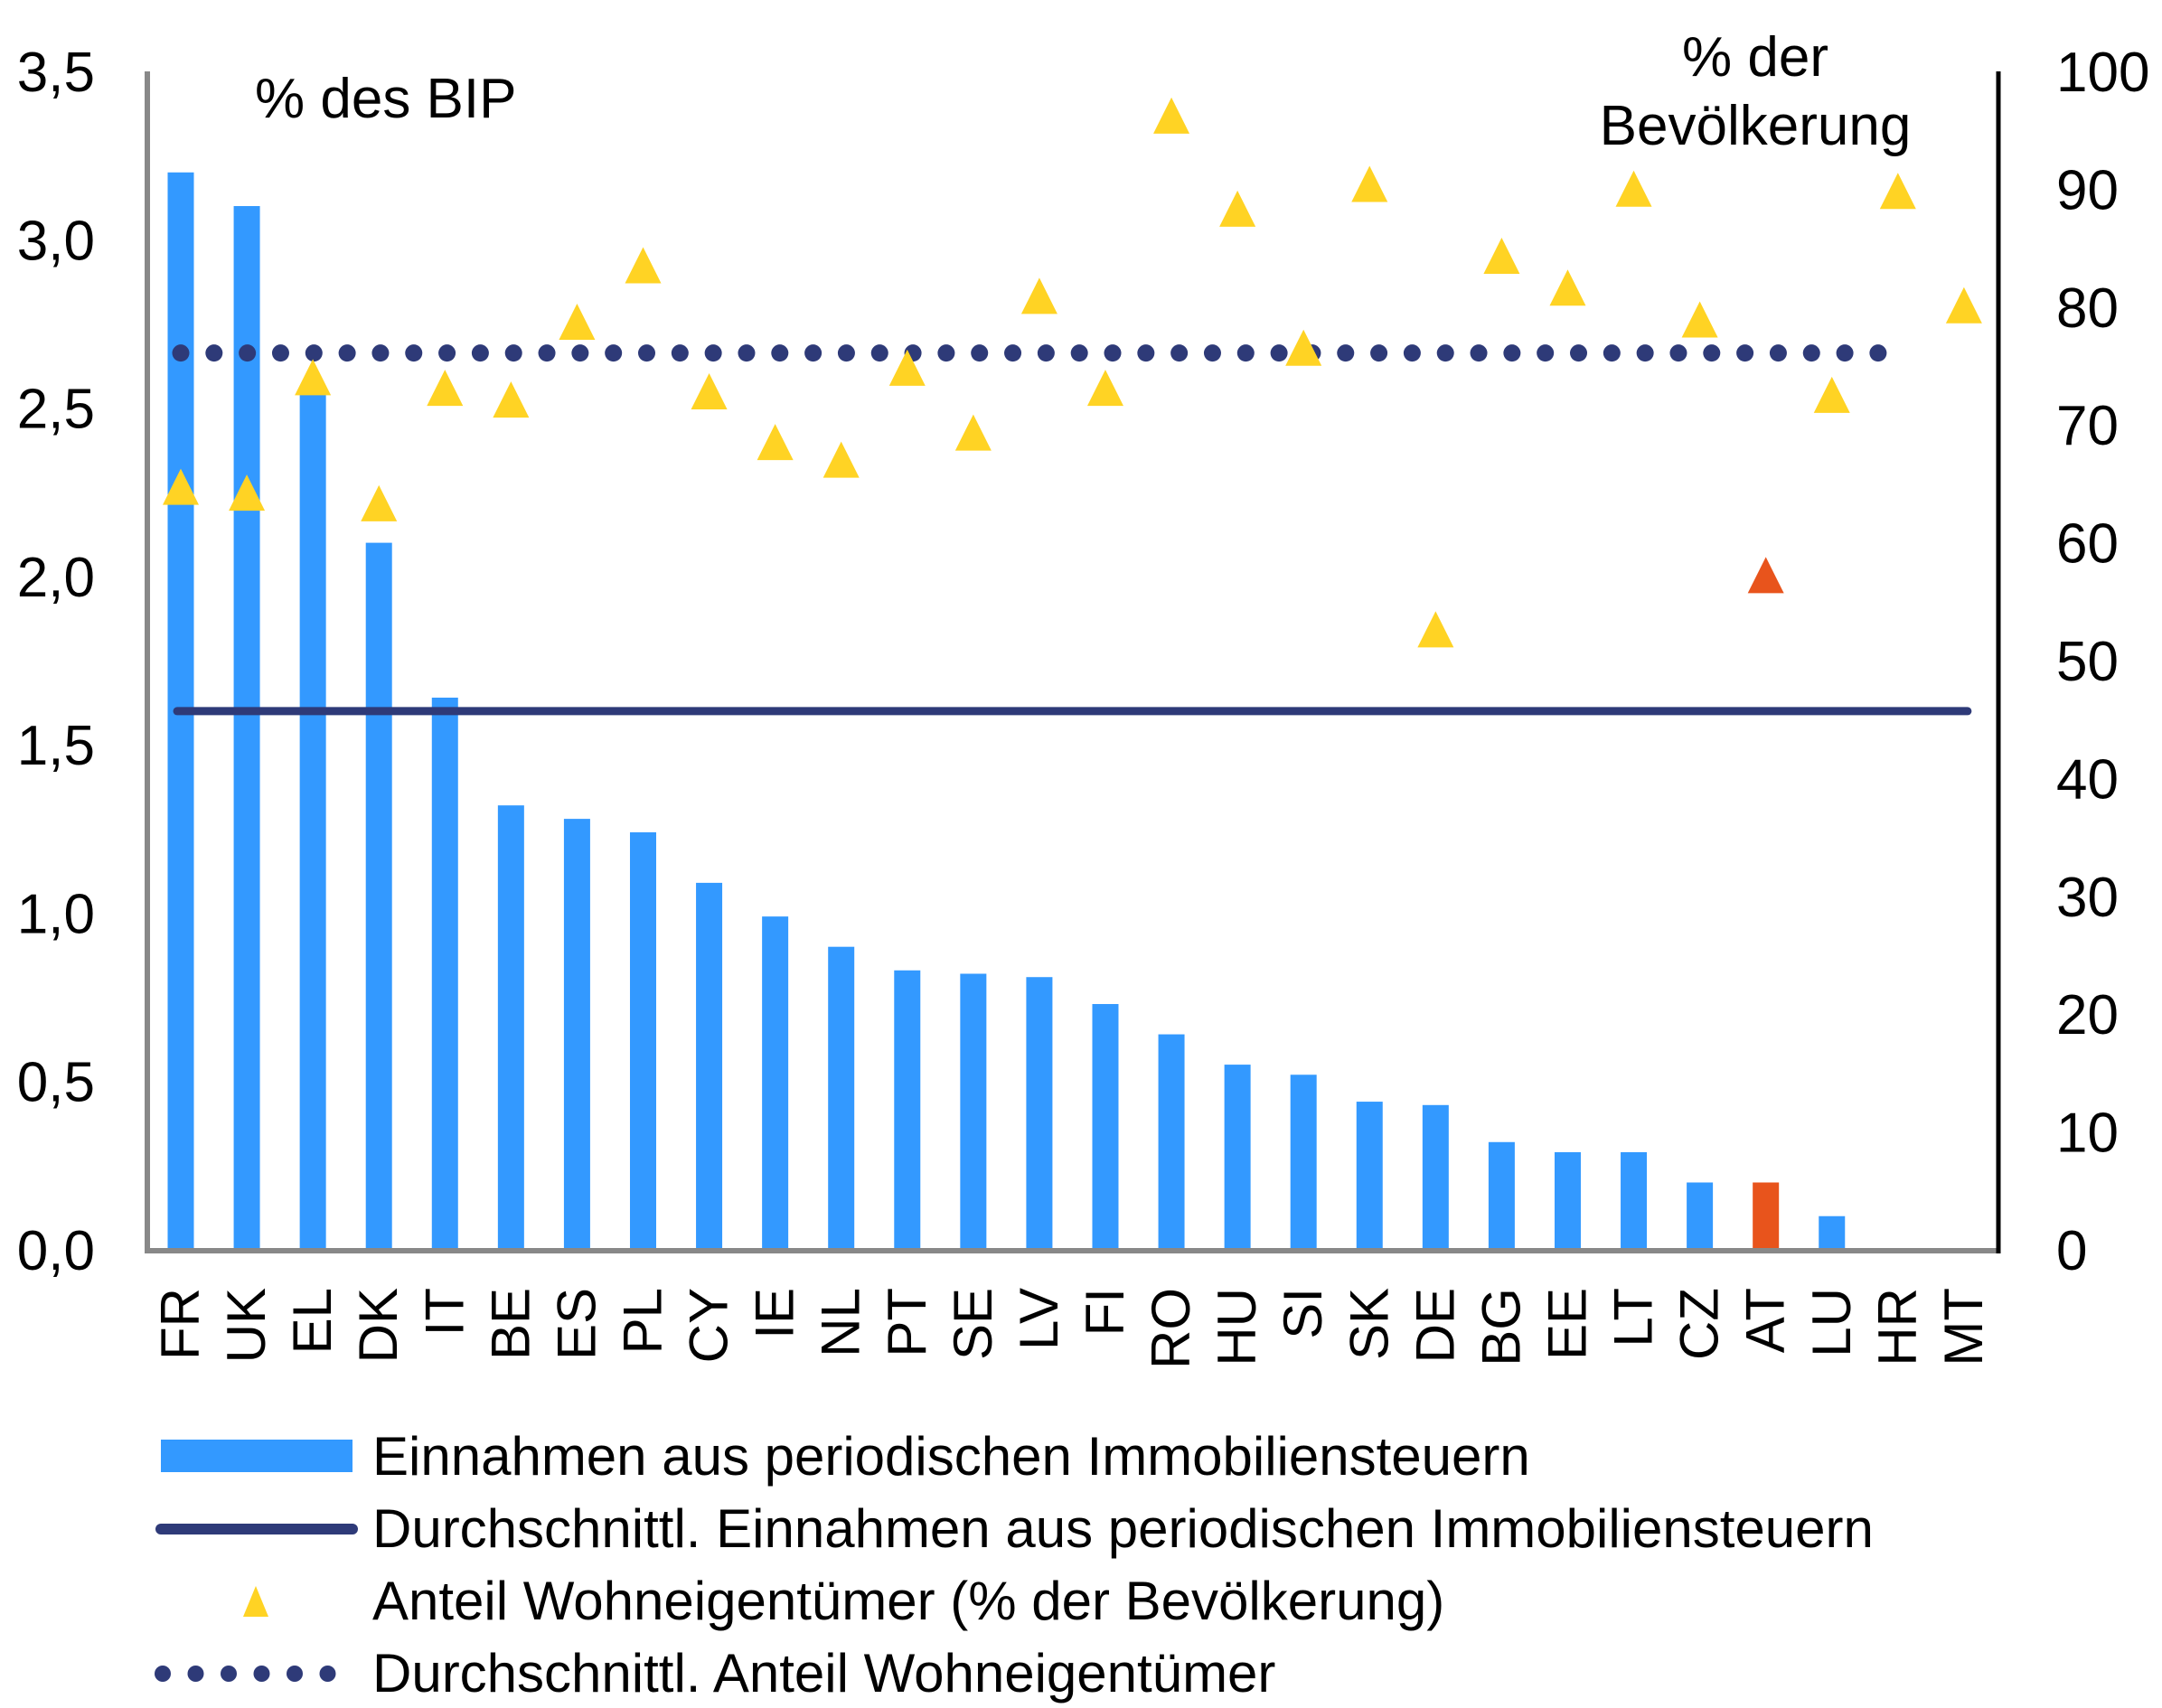 The width and height of the screenshot is (2162, 1708). What do you see at coordinates (841, 1322) in the screenshot?
I see `x-tick-label-nl: NL` at bounding box center [841, 1322].